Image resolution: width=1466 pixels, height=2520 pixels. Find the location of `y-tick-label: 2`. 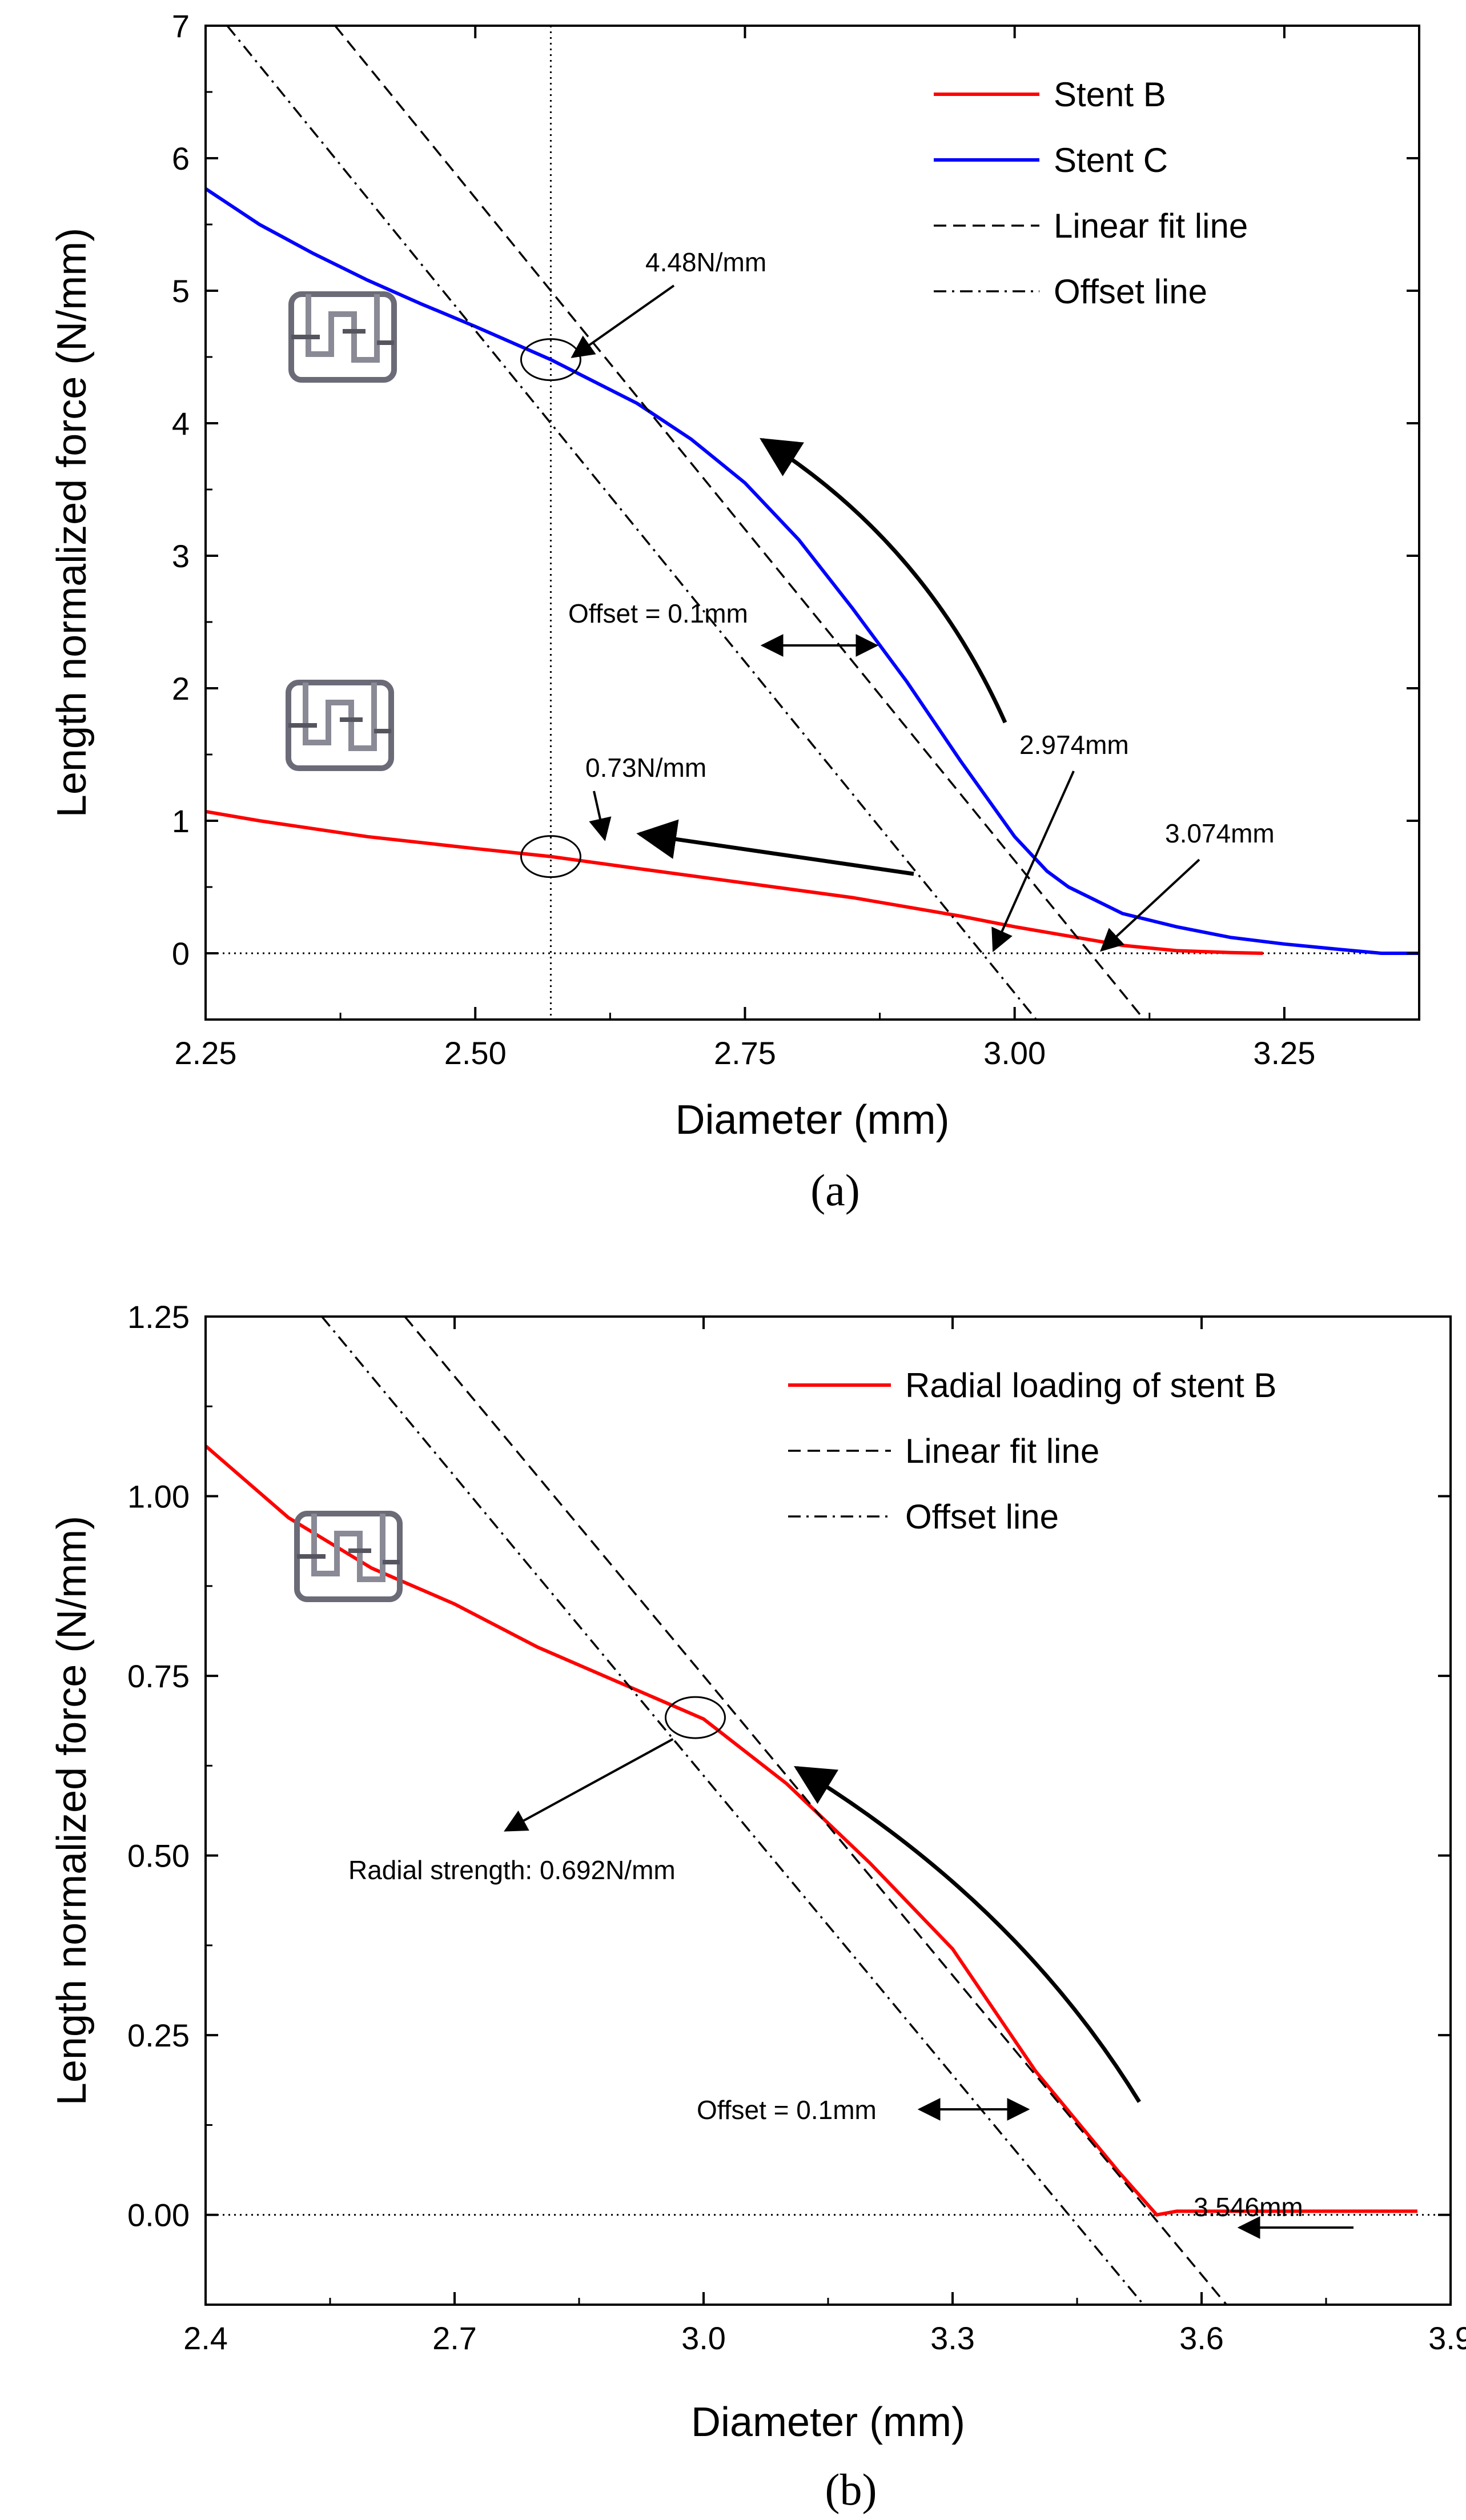

y-tick-label: 2 is located at coordinates (181, 689).